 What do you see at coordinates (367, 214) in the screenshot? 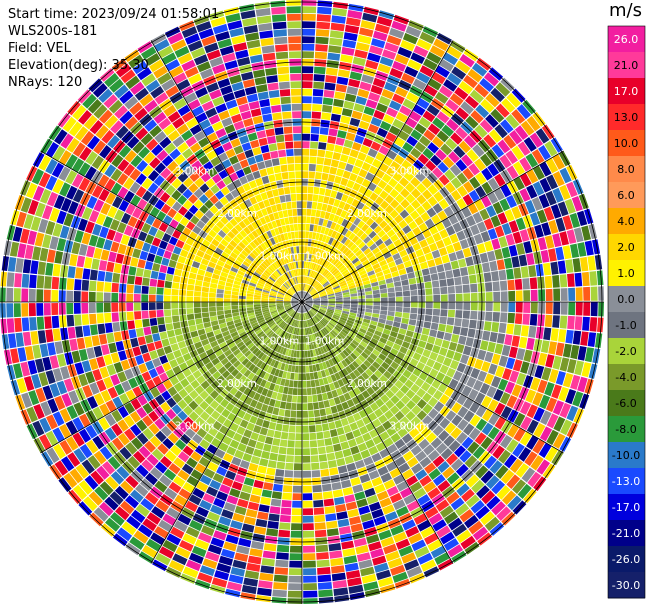
I see `ring-label: 2.00km` at bounding box center [367, 214].